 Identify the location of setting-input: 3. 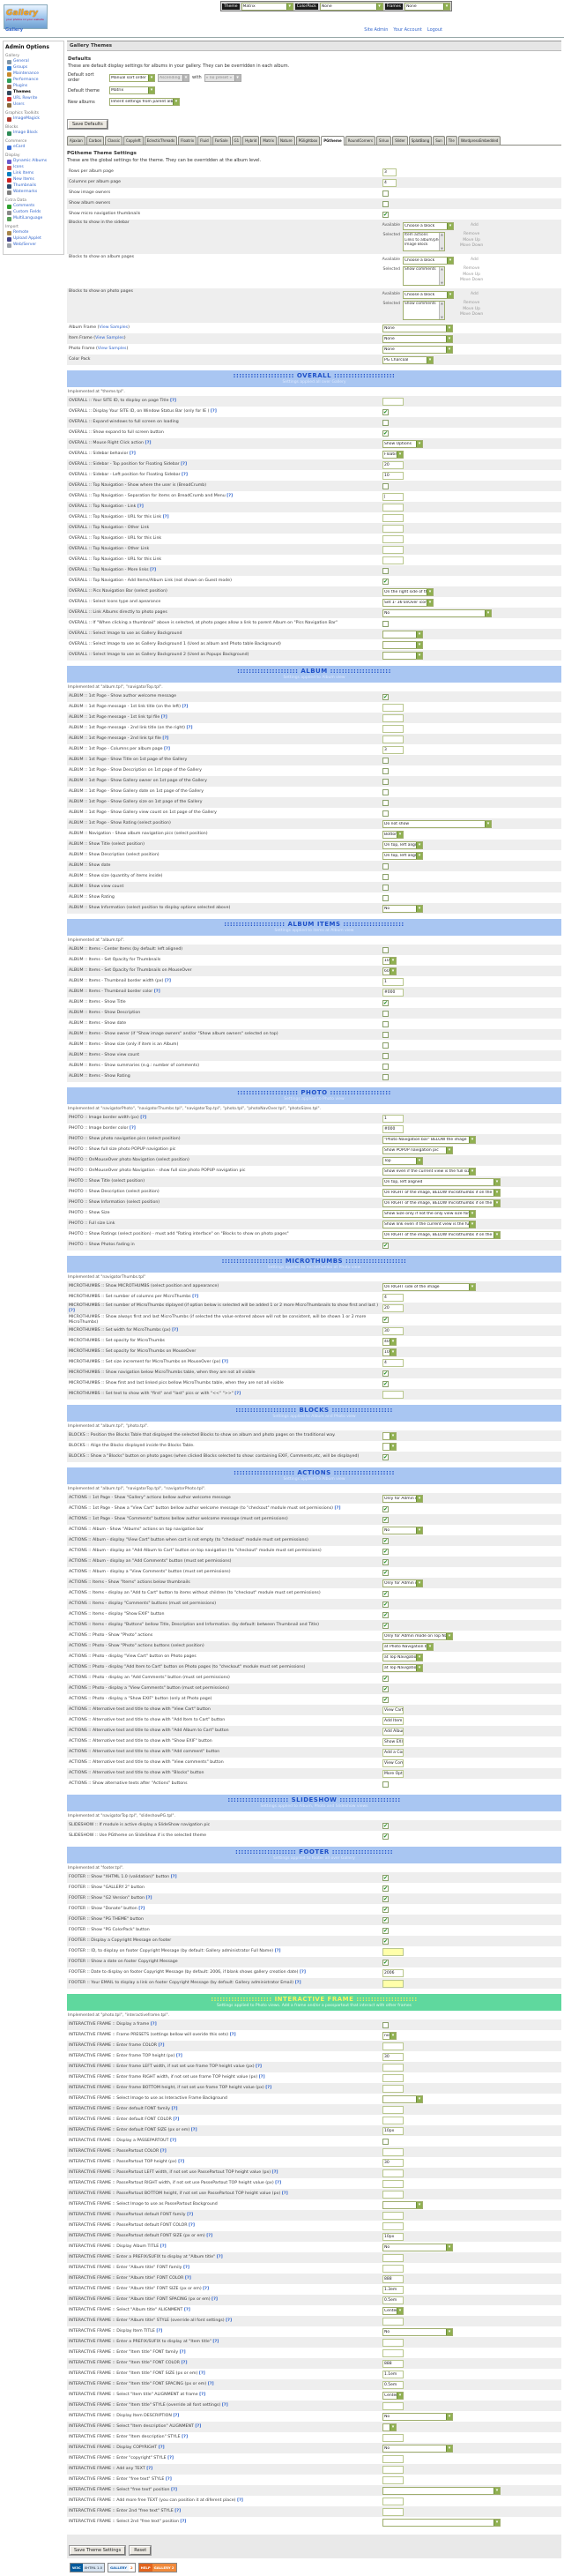
(389, 172).